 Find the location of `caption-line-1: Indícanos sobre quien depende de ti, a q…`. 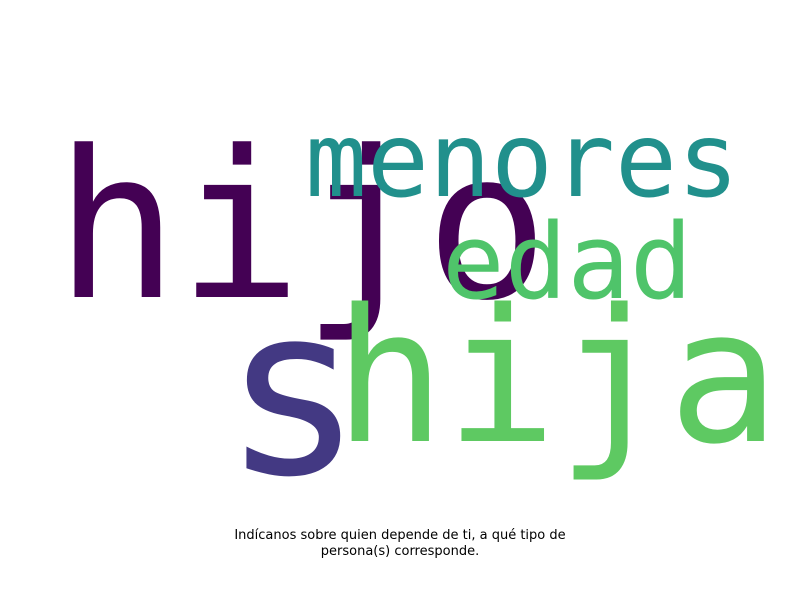

caption-line-1: Indícanos sobre quien depende de ti, a q… is located at coordinates (400, 535).